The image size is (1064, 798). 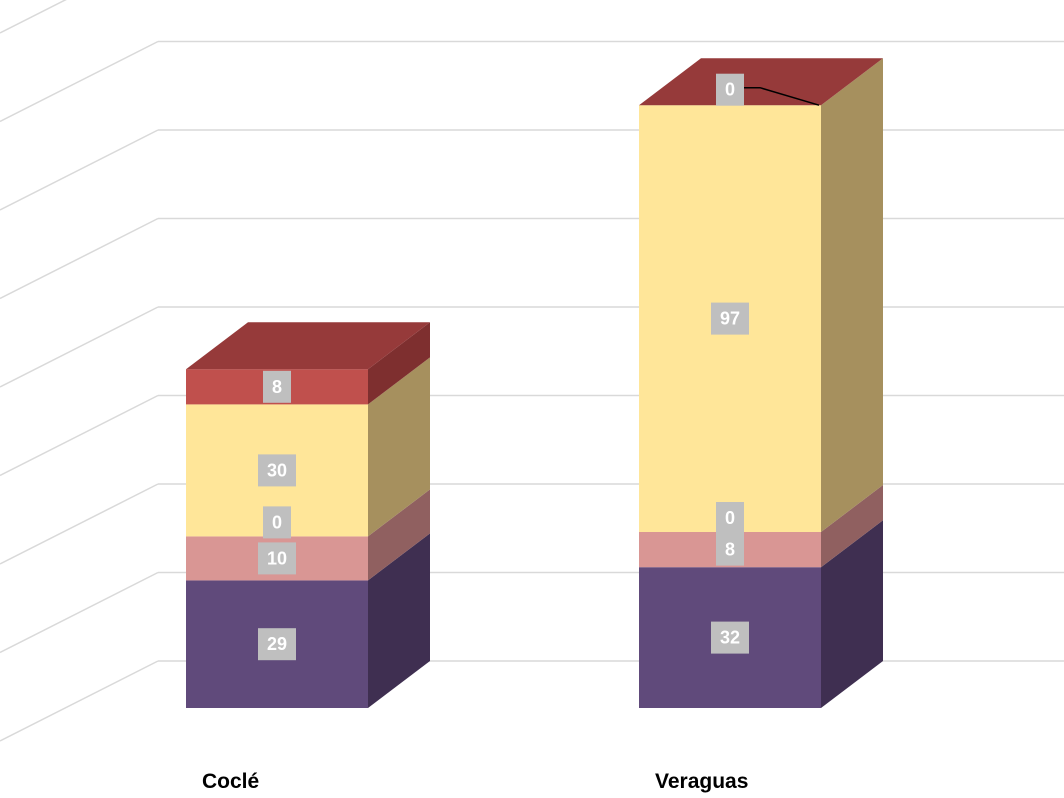 I want to click on data-label: 32, so click(x=730, y=638).